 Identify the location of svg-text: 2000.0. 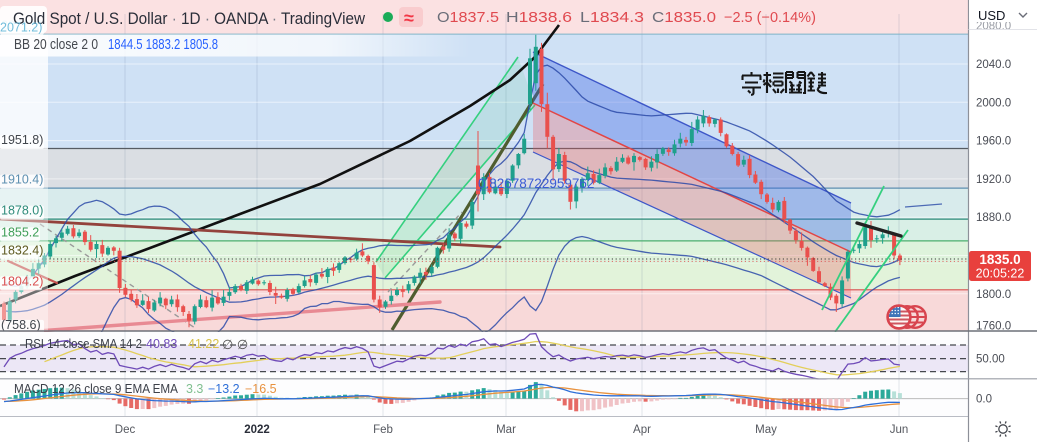
(993, 103).